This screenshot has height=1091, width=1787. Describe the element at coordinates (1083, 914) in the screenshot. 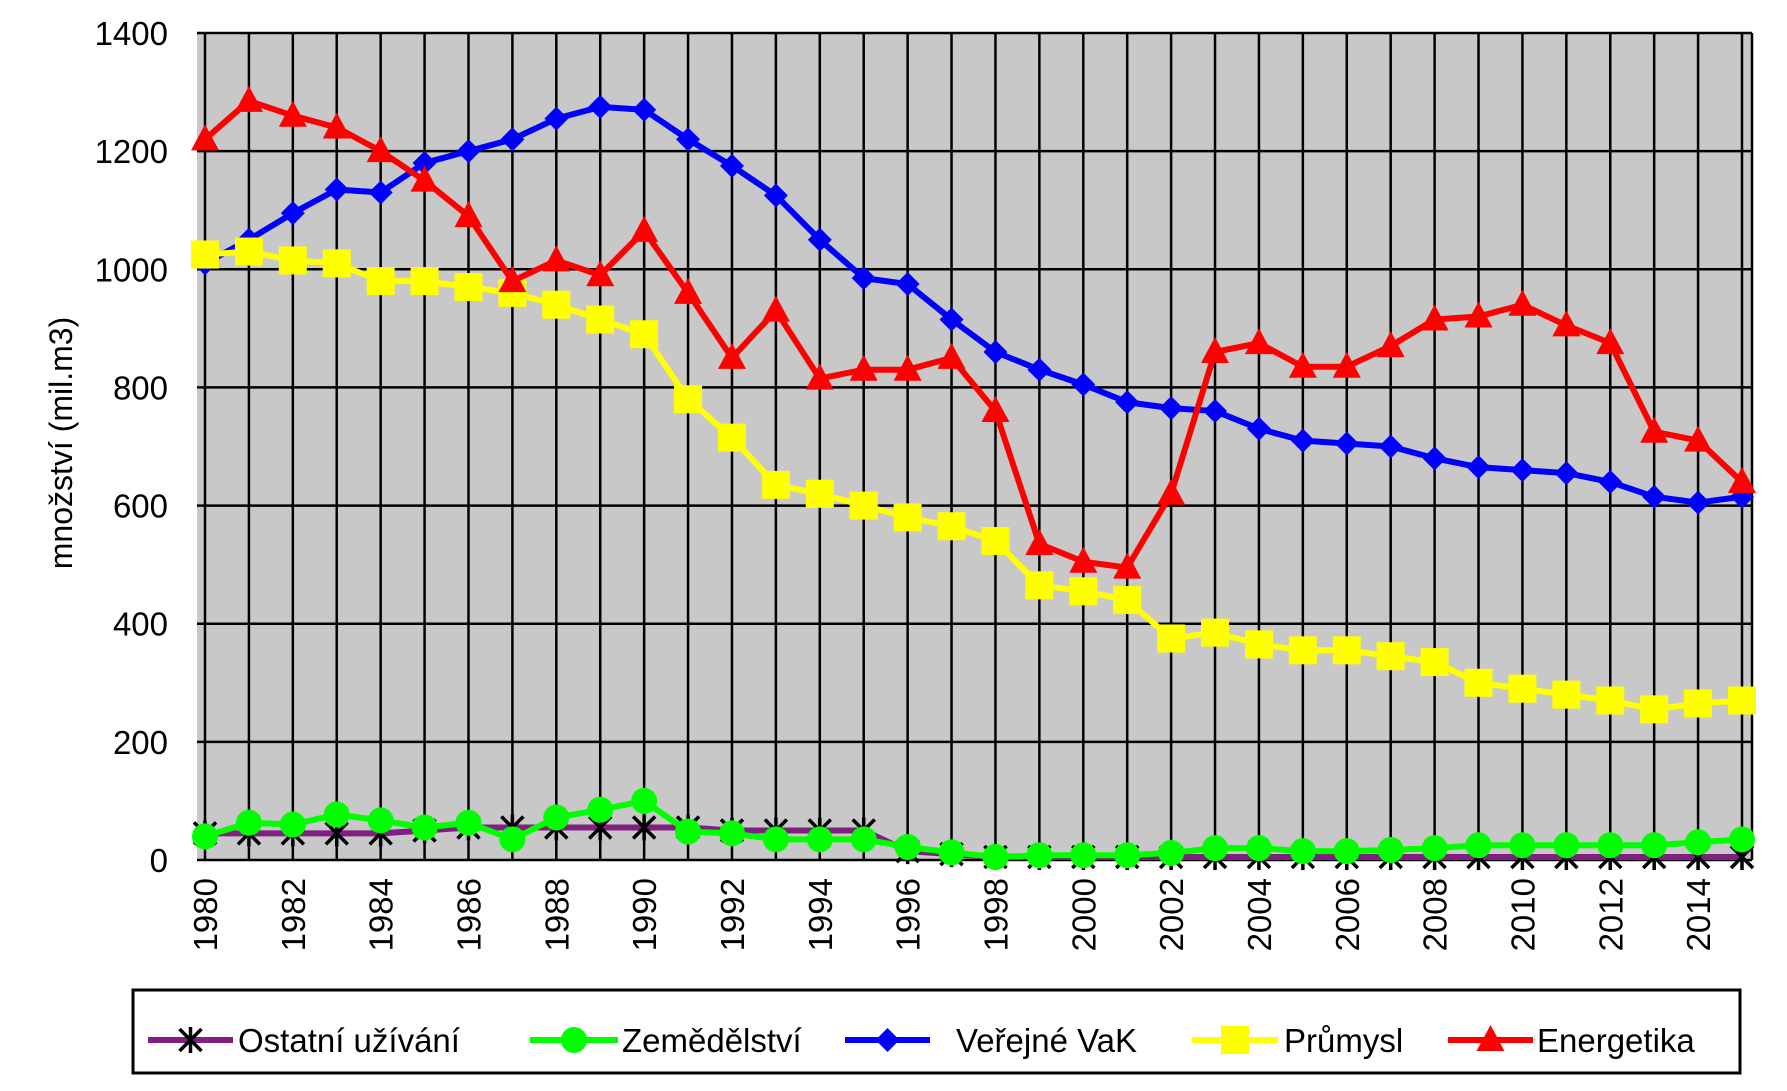

I see `x-tick-label: 2000` at that location.